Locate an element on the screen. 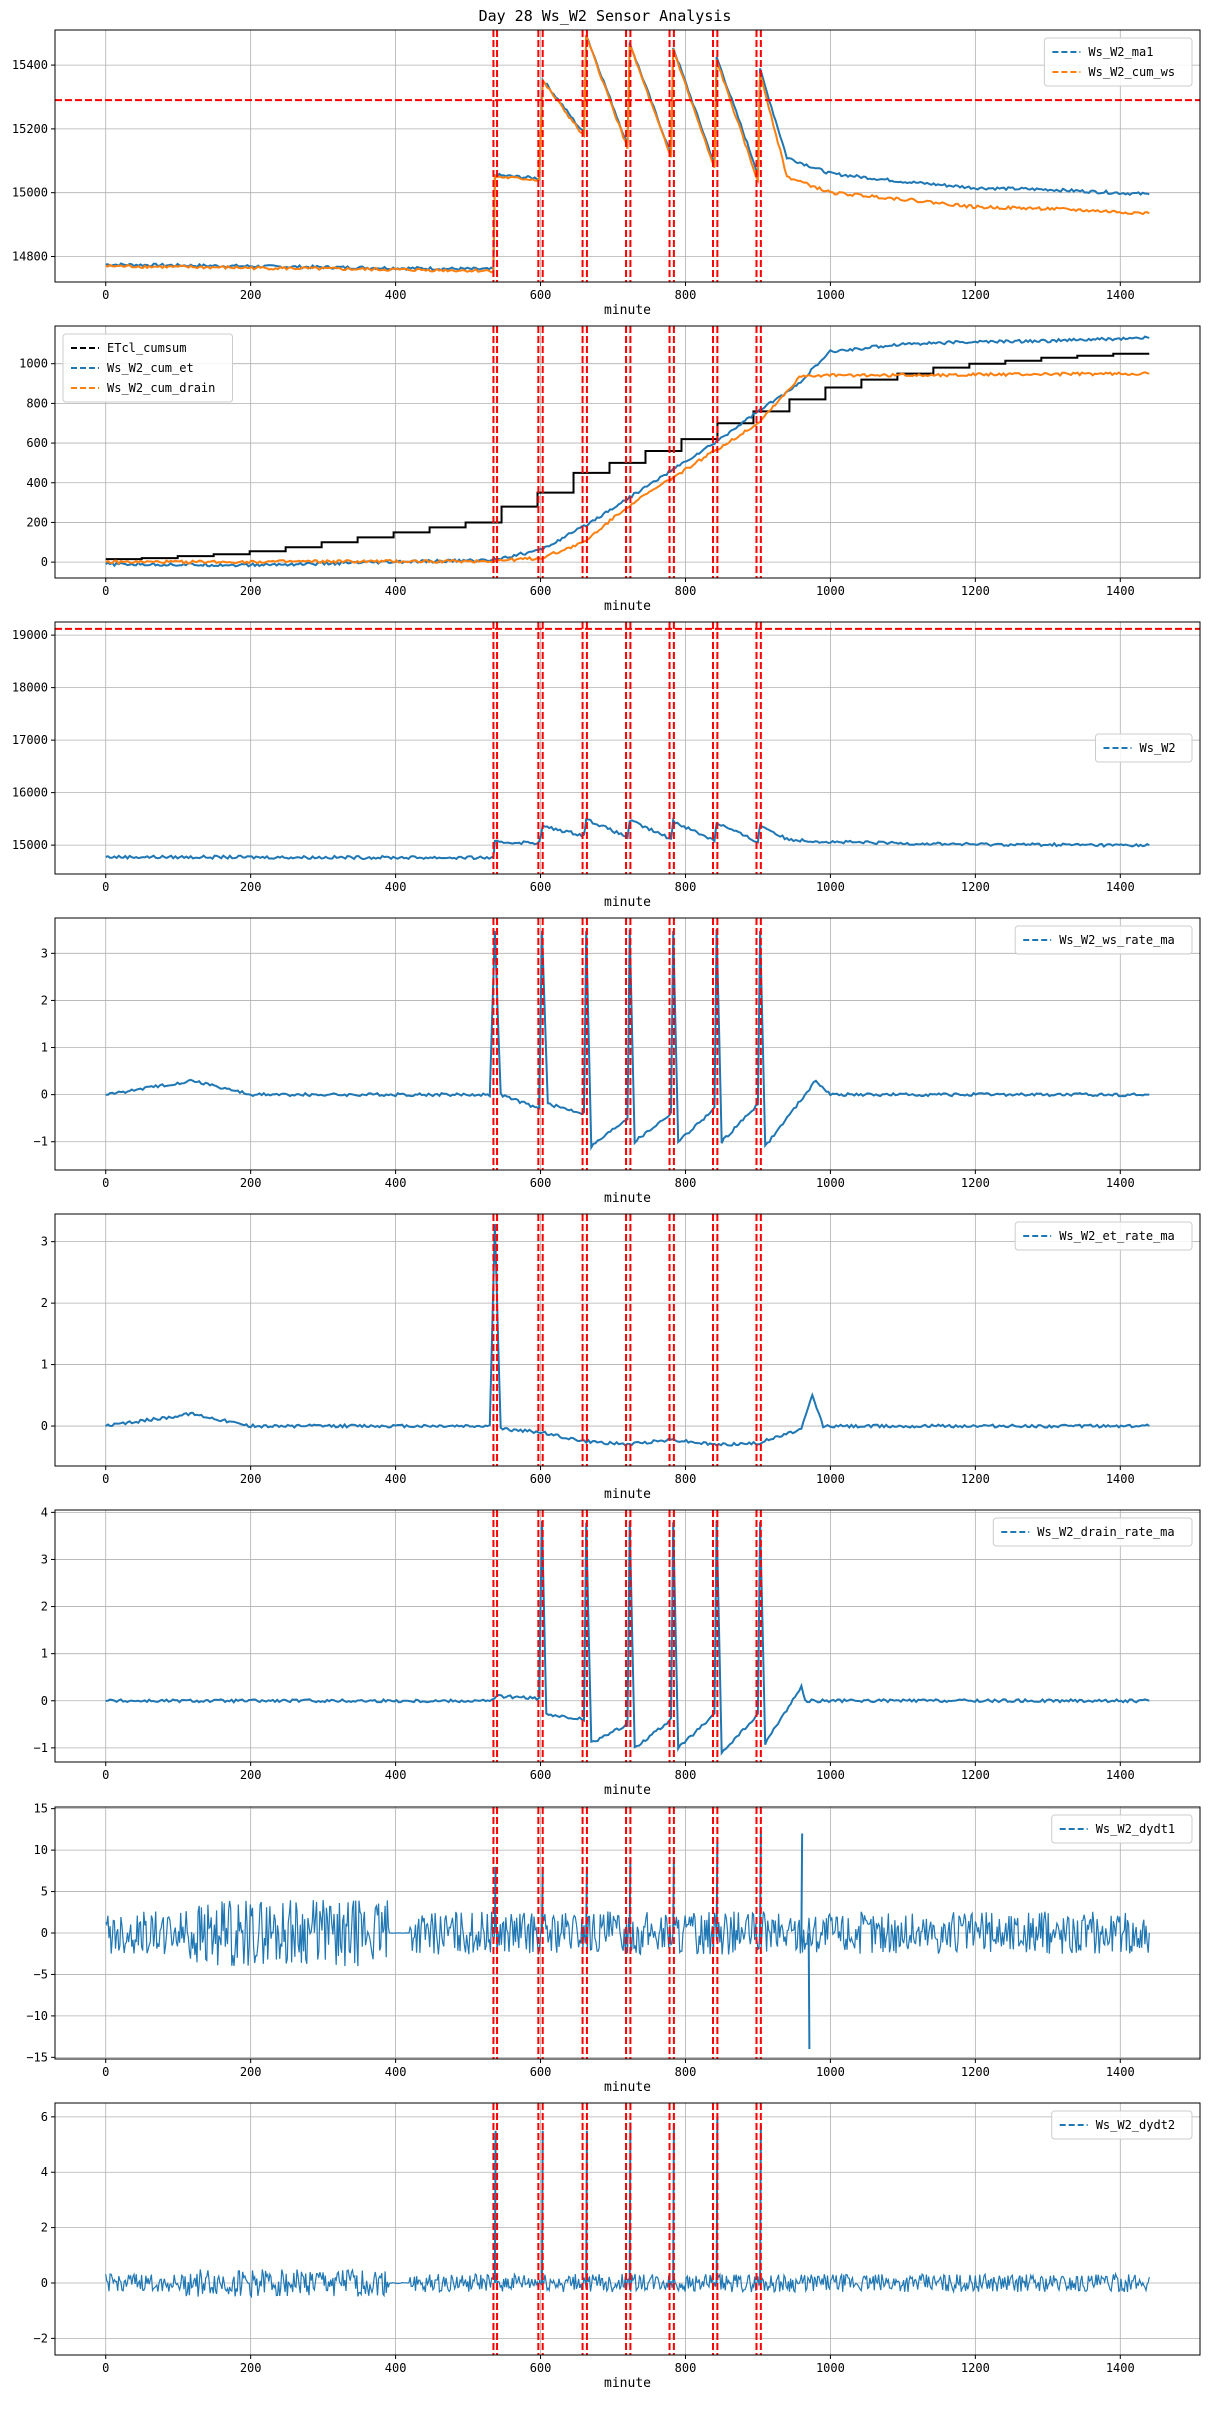  series-spike is located at coordinates (495, 2207).